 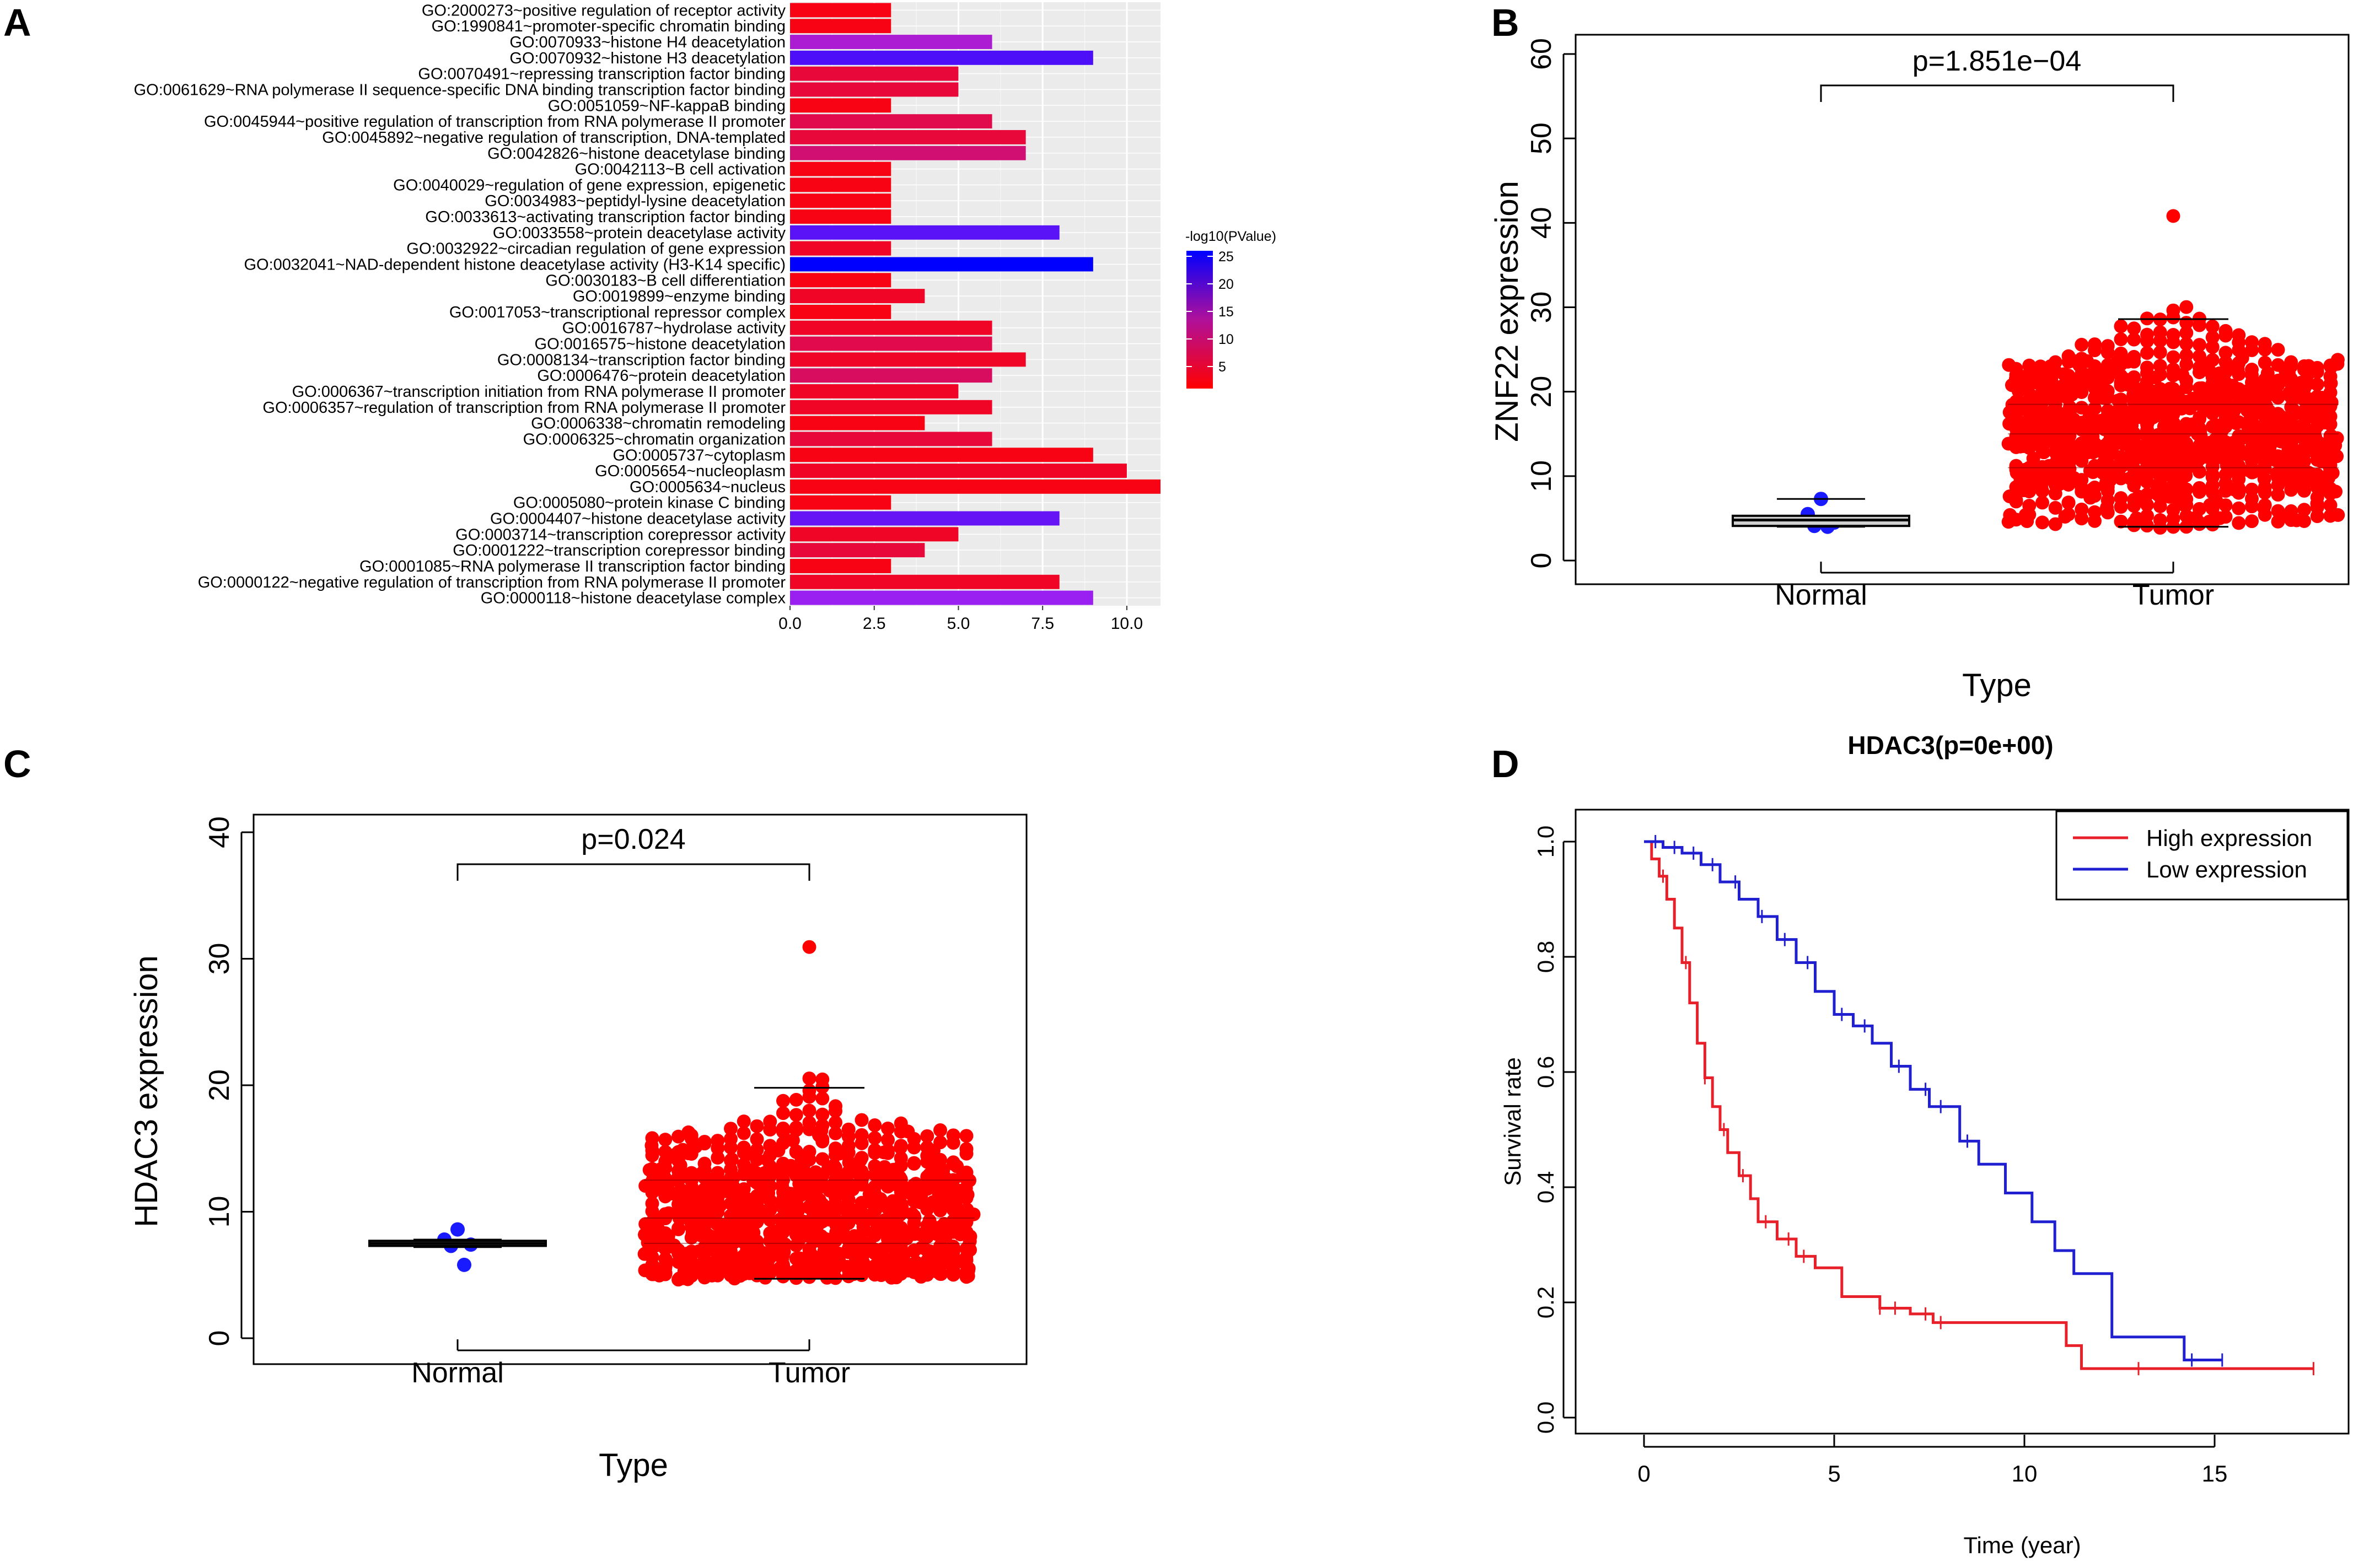 I want to click on x-axis-title: Time (year), so click(x=2022, y=1545).